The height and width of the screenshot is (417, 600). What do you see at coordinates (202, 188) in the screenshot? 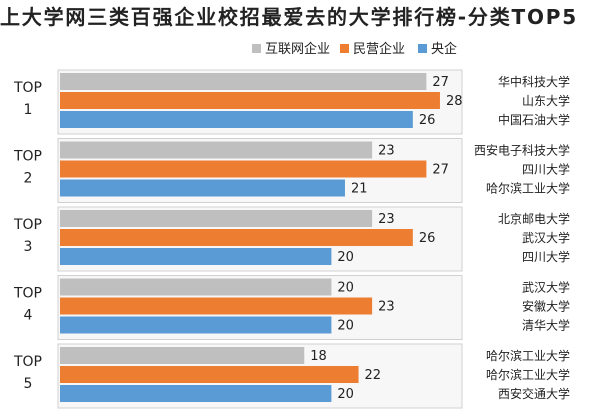
I see `bar-soe-top2` at bounding box center [202, 188].